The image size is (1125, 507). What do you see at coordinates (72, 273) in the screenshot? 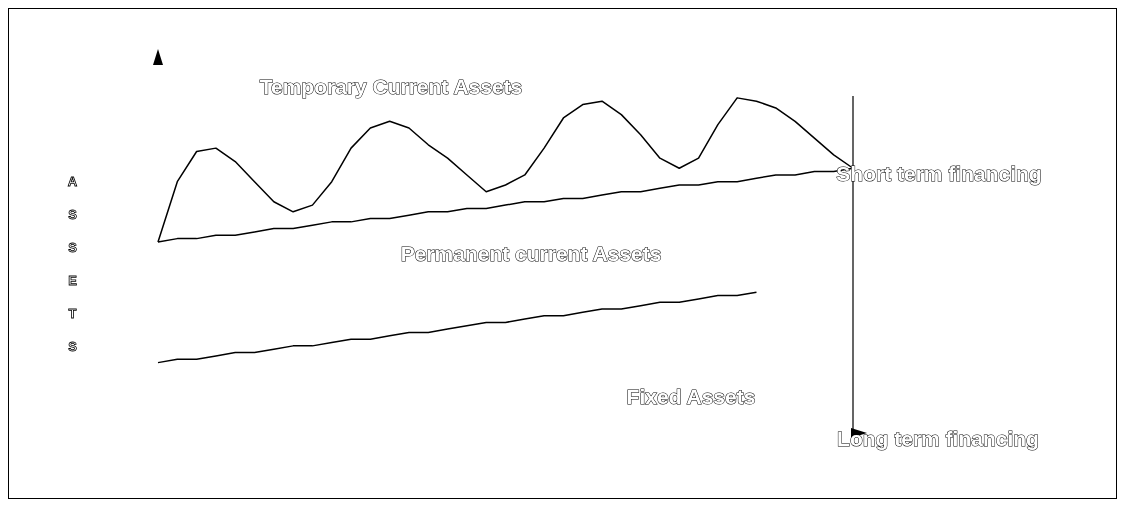
I see `text: ASSETS` at bounding box center [72, 273].